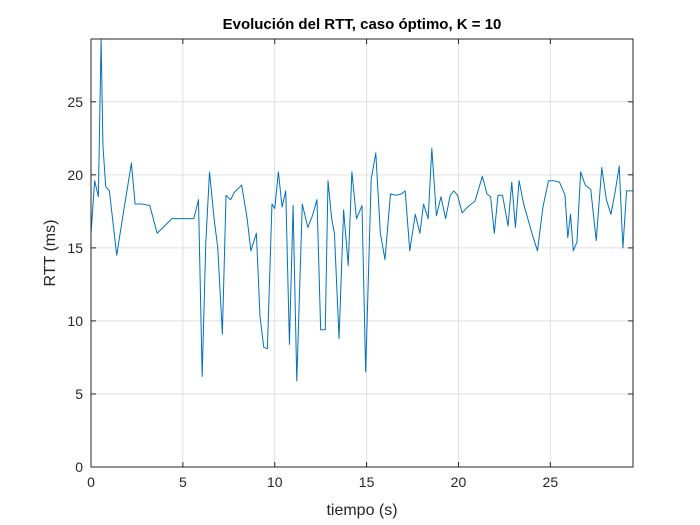 The width and height of the screenshot is (700, 525). What do you see at coordinates (275, 482) in the screenshot?
I see `x-tick-label: 10` at bounding box center [275, 482].